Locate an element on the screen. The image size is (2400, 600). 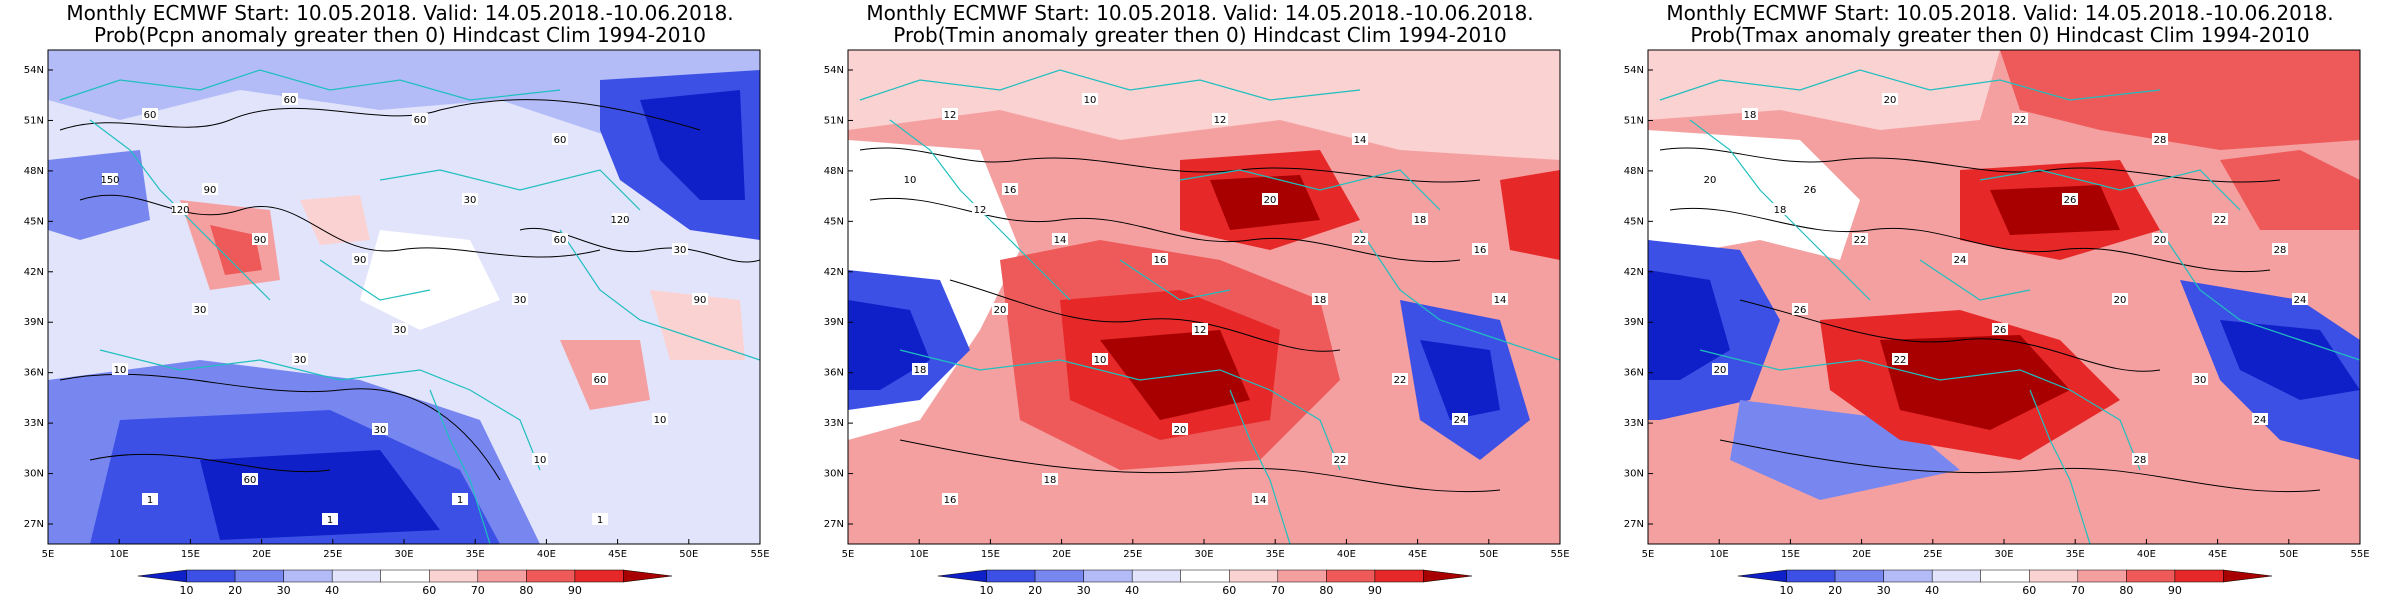
lon-label: 35E is located at coordinates (1275, 554).